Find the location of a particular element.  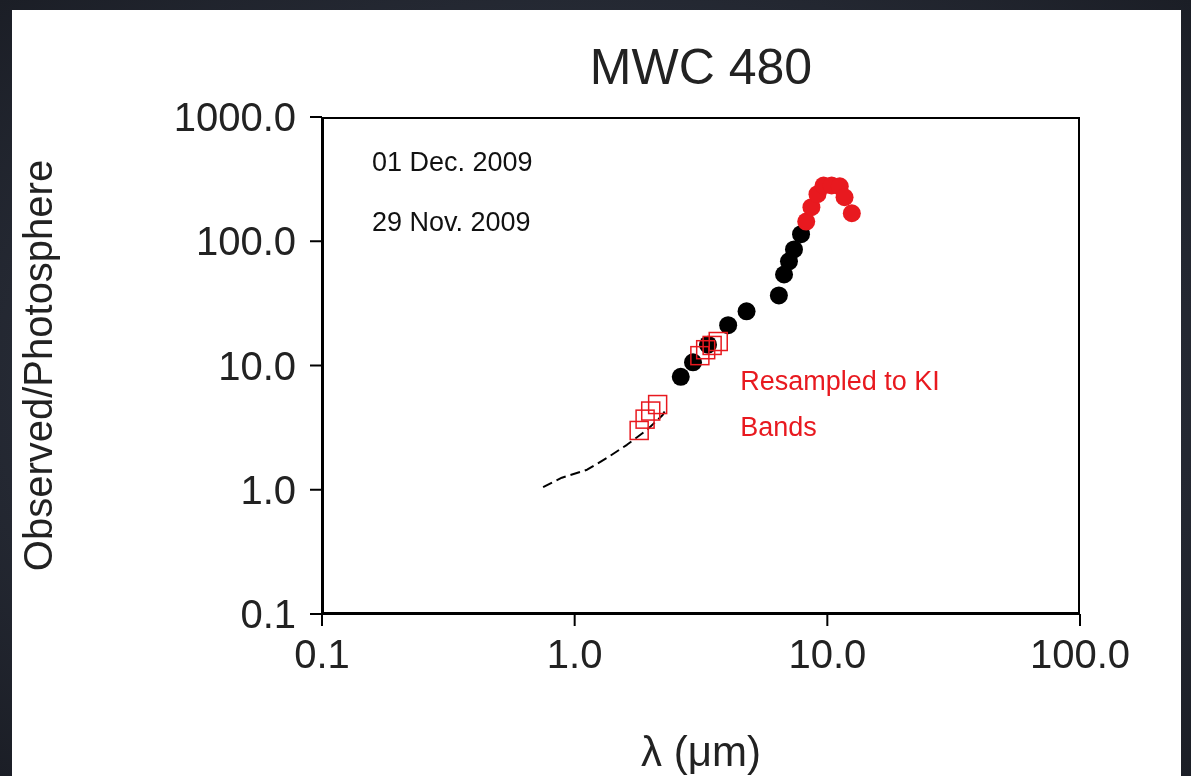

y-tick-label: 10.0 is located at coordinates (257, 365).